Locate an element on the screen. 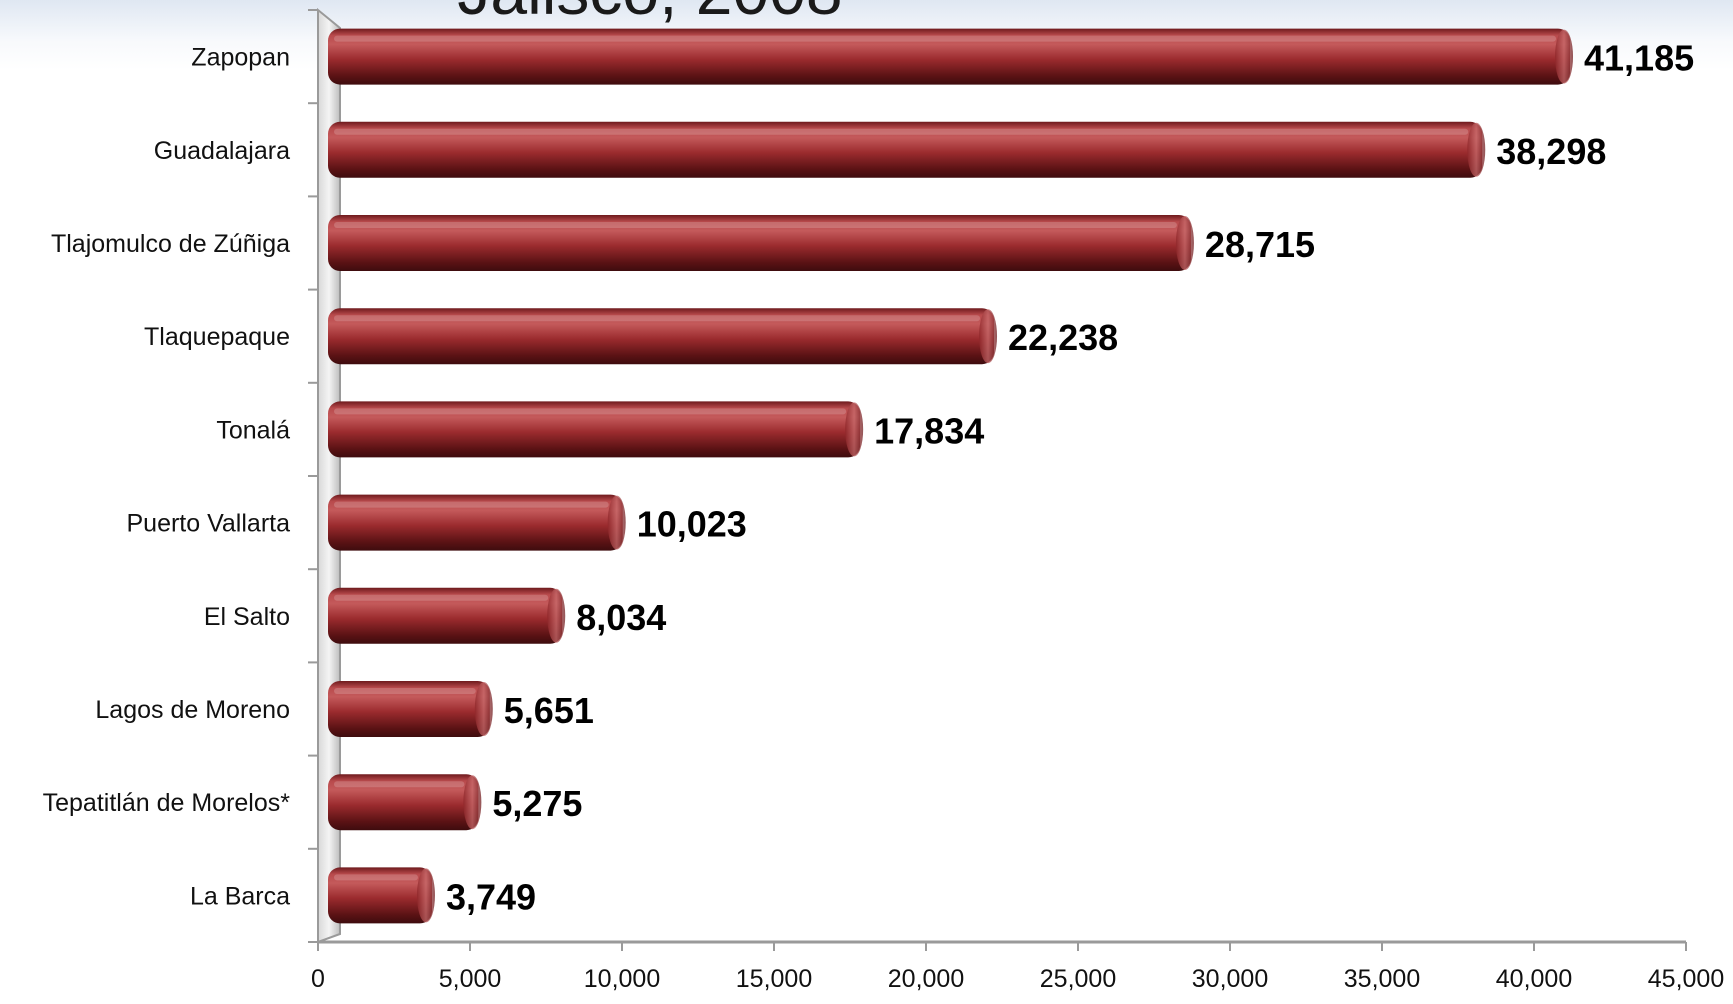 The width and height of the screenshot is (1733, 1004). value-label: 5,651 is located at coordinates (549, 710).